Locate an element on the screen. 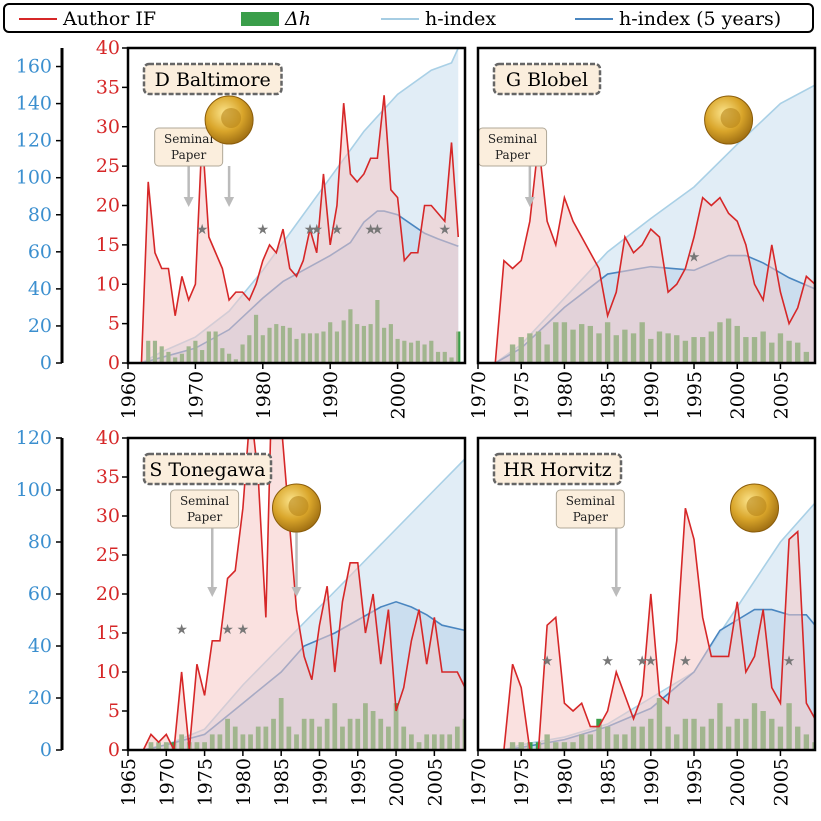 The height and width of the screenshot is (821, 821). legend-line-h-index-5y is located at coordinates (594, 19).